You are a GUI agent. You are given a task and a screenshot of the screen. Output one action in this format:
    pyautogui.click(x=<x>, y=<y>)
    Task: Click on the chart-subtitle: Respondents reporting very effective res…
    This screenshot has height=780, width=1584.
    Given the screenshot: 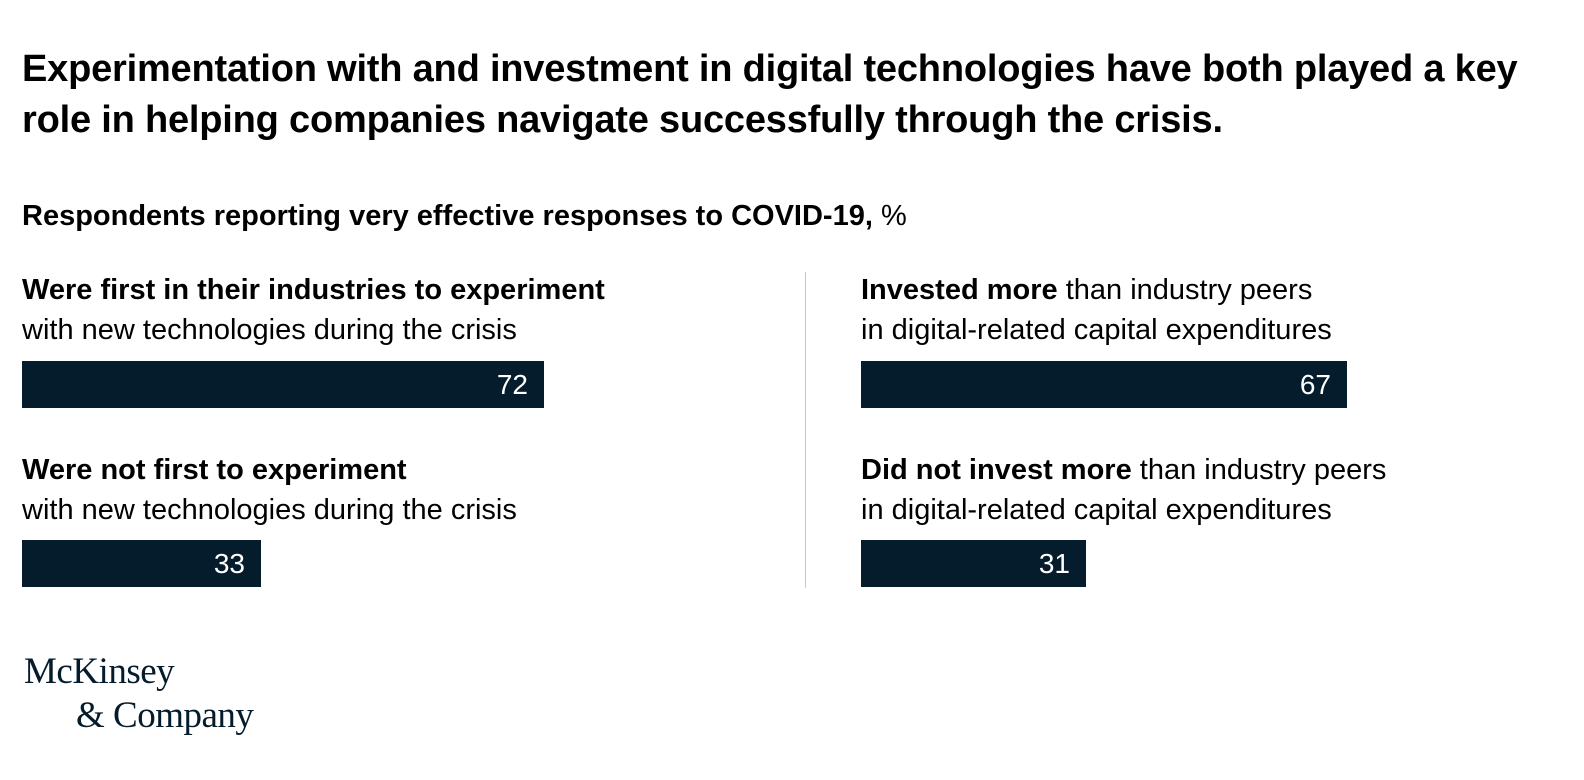 What is the action you would take?
    pyautogui.click(x=464, y=216)
    